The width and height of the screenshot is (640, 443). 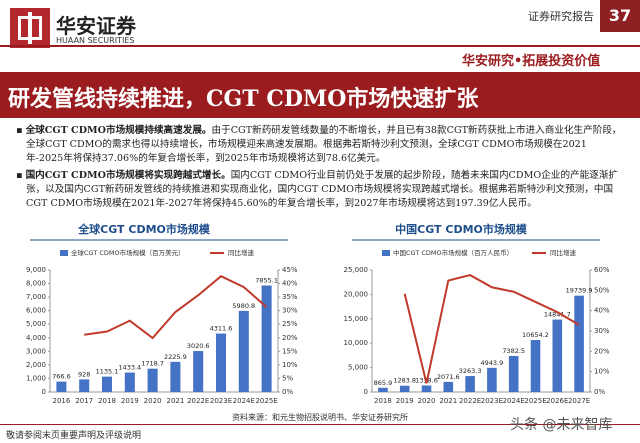 I want to click on y-tick-label: 1,000, so click(x=36, y=378).